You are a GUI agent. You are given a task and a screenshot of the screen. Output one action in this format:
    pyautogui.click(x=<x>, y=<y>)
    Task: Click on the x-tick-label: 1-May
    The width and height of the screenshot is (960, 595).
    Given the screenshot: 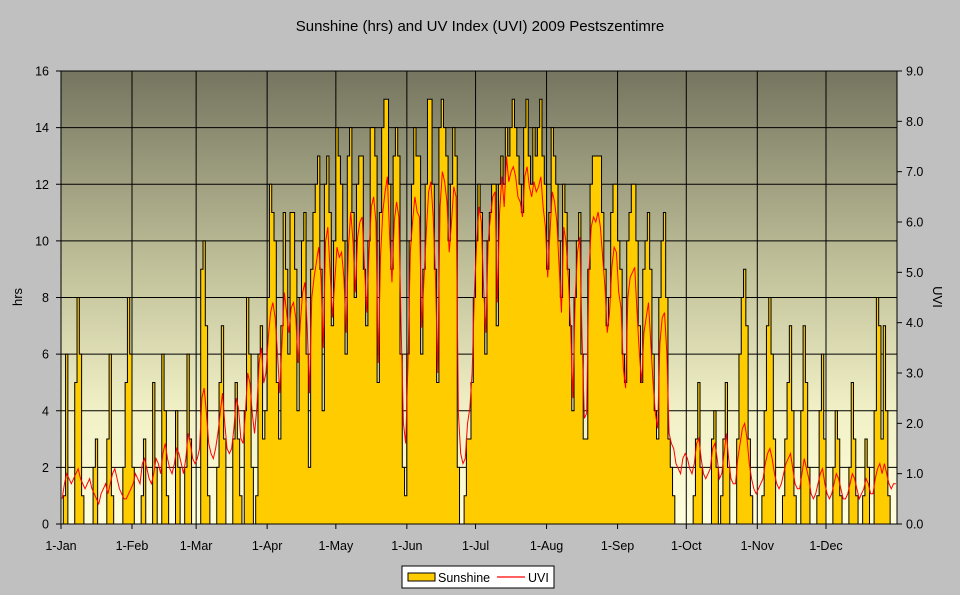 What is the action you would take?
    pyautogui.click(x=335, y=546)
    